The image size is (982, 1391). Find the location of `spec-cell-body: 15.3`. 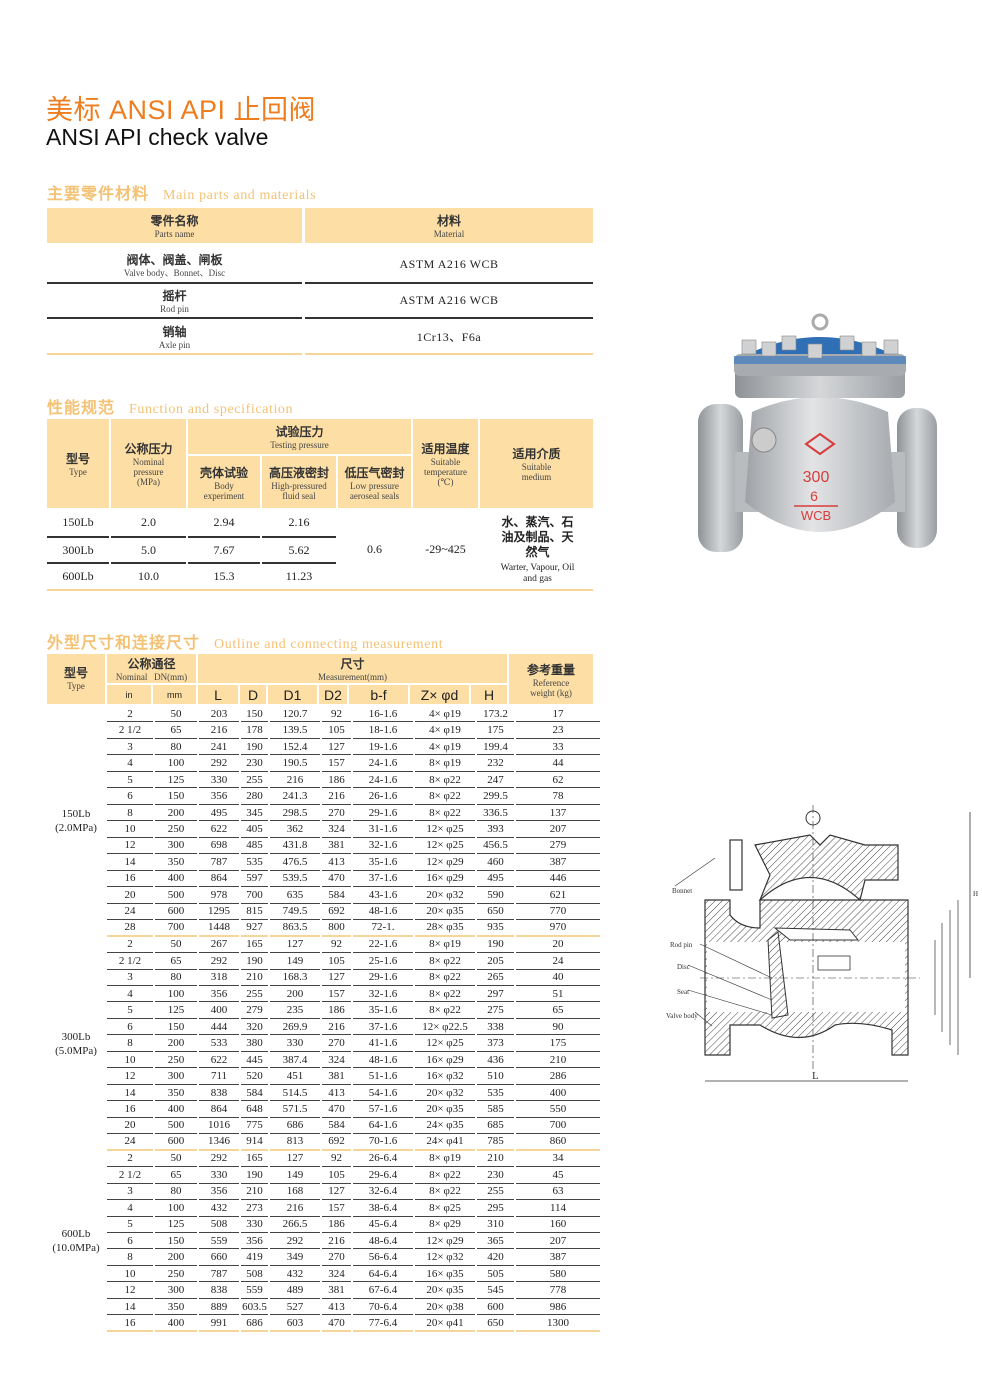

spec-cell-body: 15.3 is located at coordinates (224, 576).